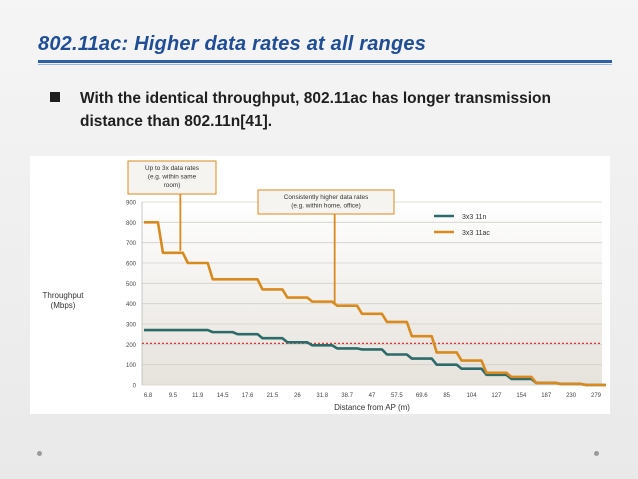 This screenshot has height=479, width=638. I want to click on x-tick-label: 187, so click(546, 396).